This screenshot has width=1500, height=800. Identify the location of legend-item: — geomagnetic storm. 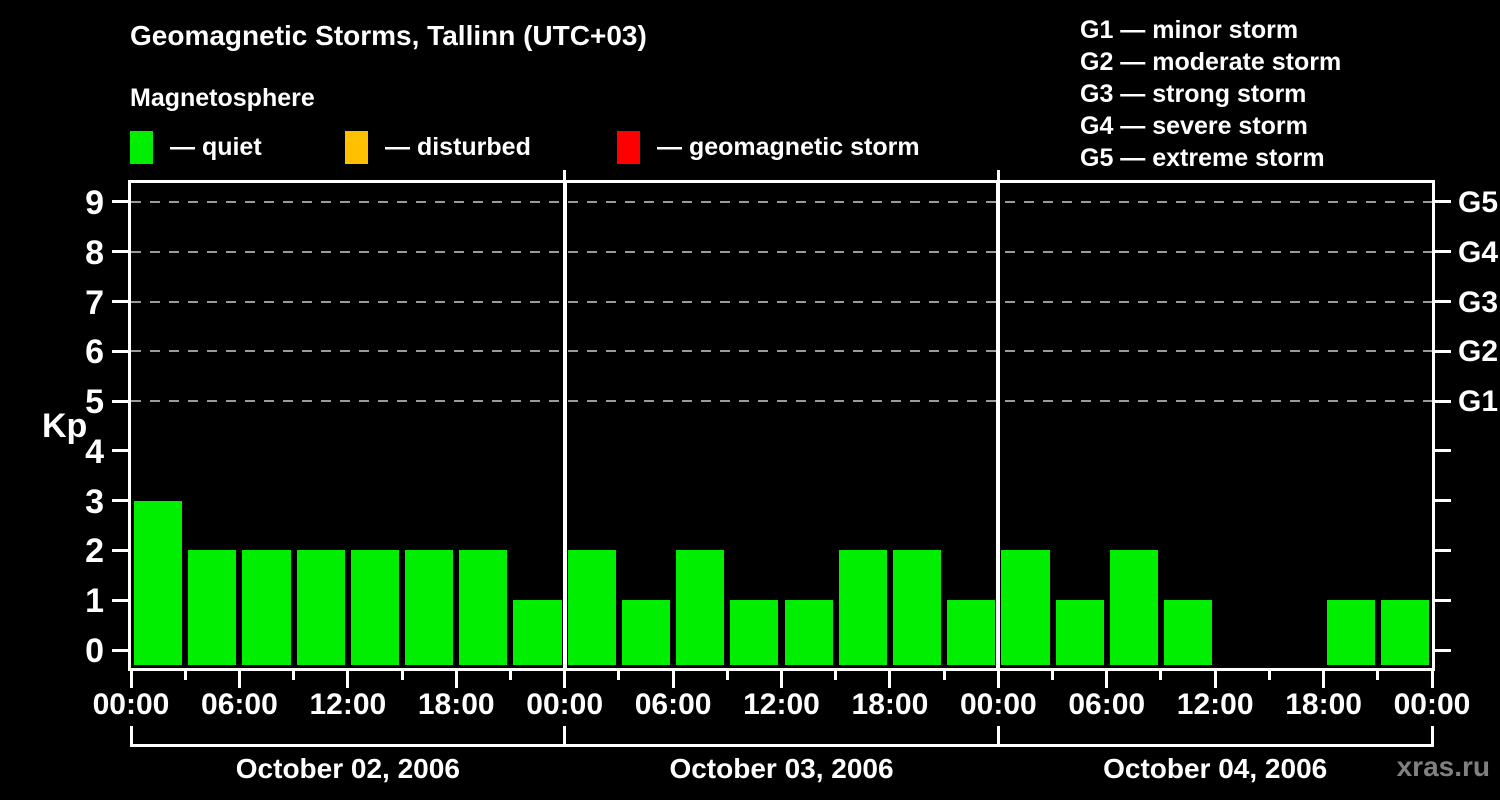
(768, 147).